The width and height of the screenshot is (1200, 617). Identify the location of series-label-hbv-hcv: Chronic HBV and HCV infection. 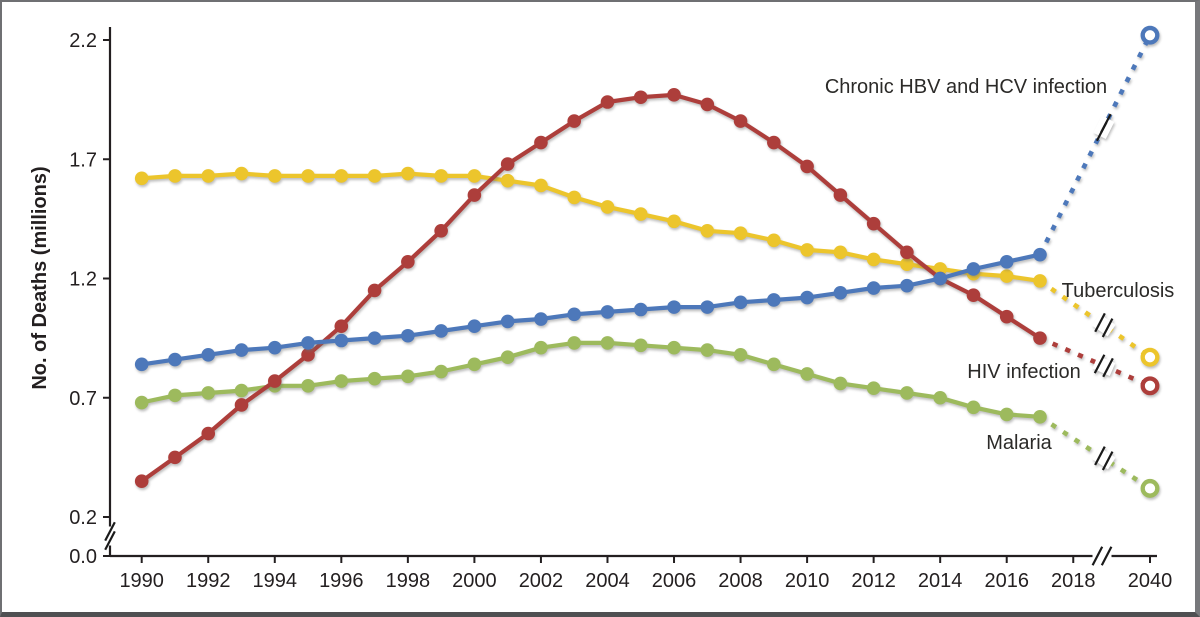
(966, 87).